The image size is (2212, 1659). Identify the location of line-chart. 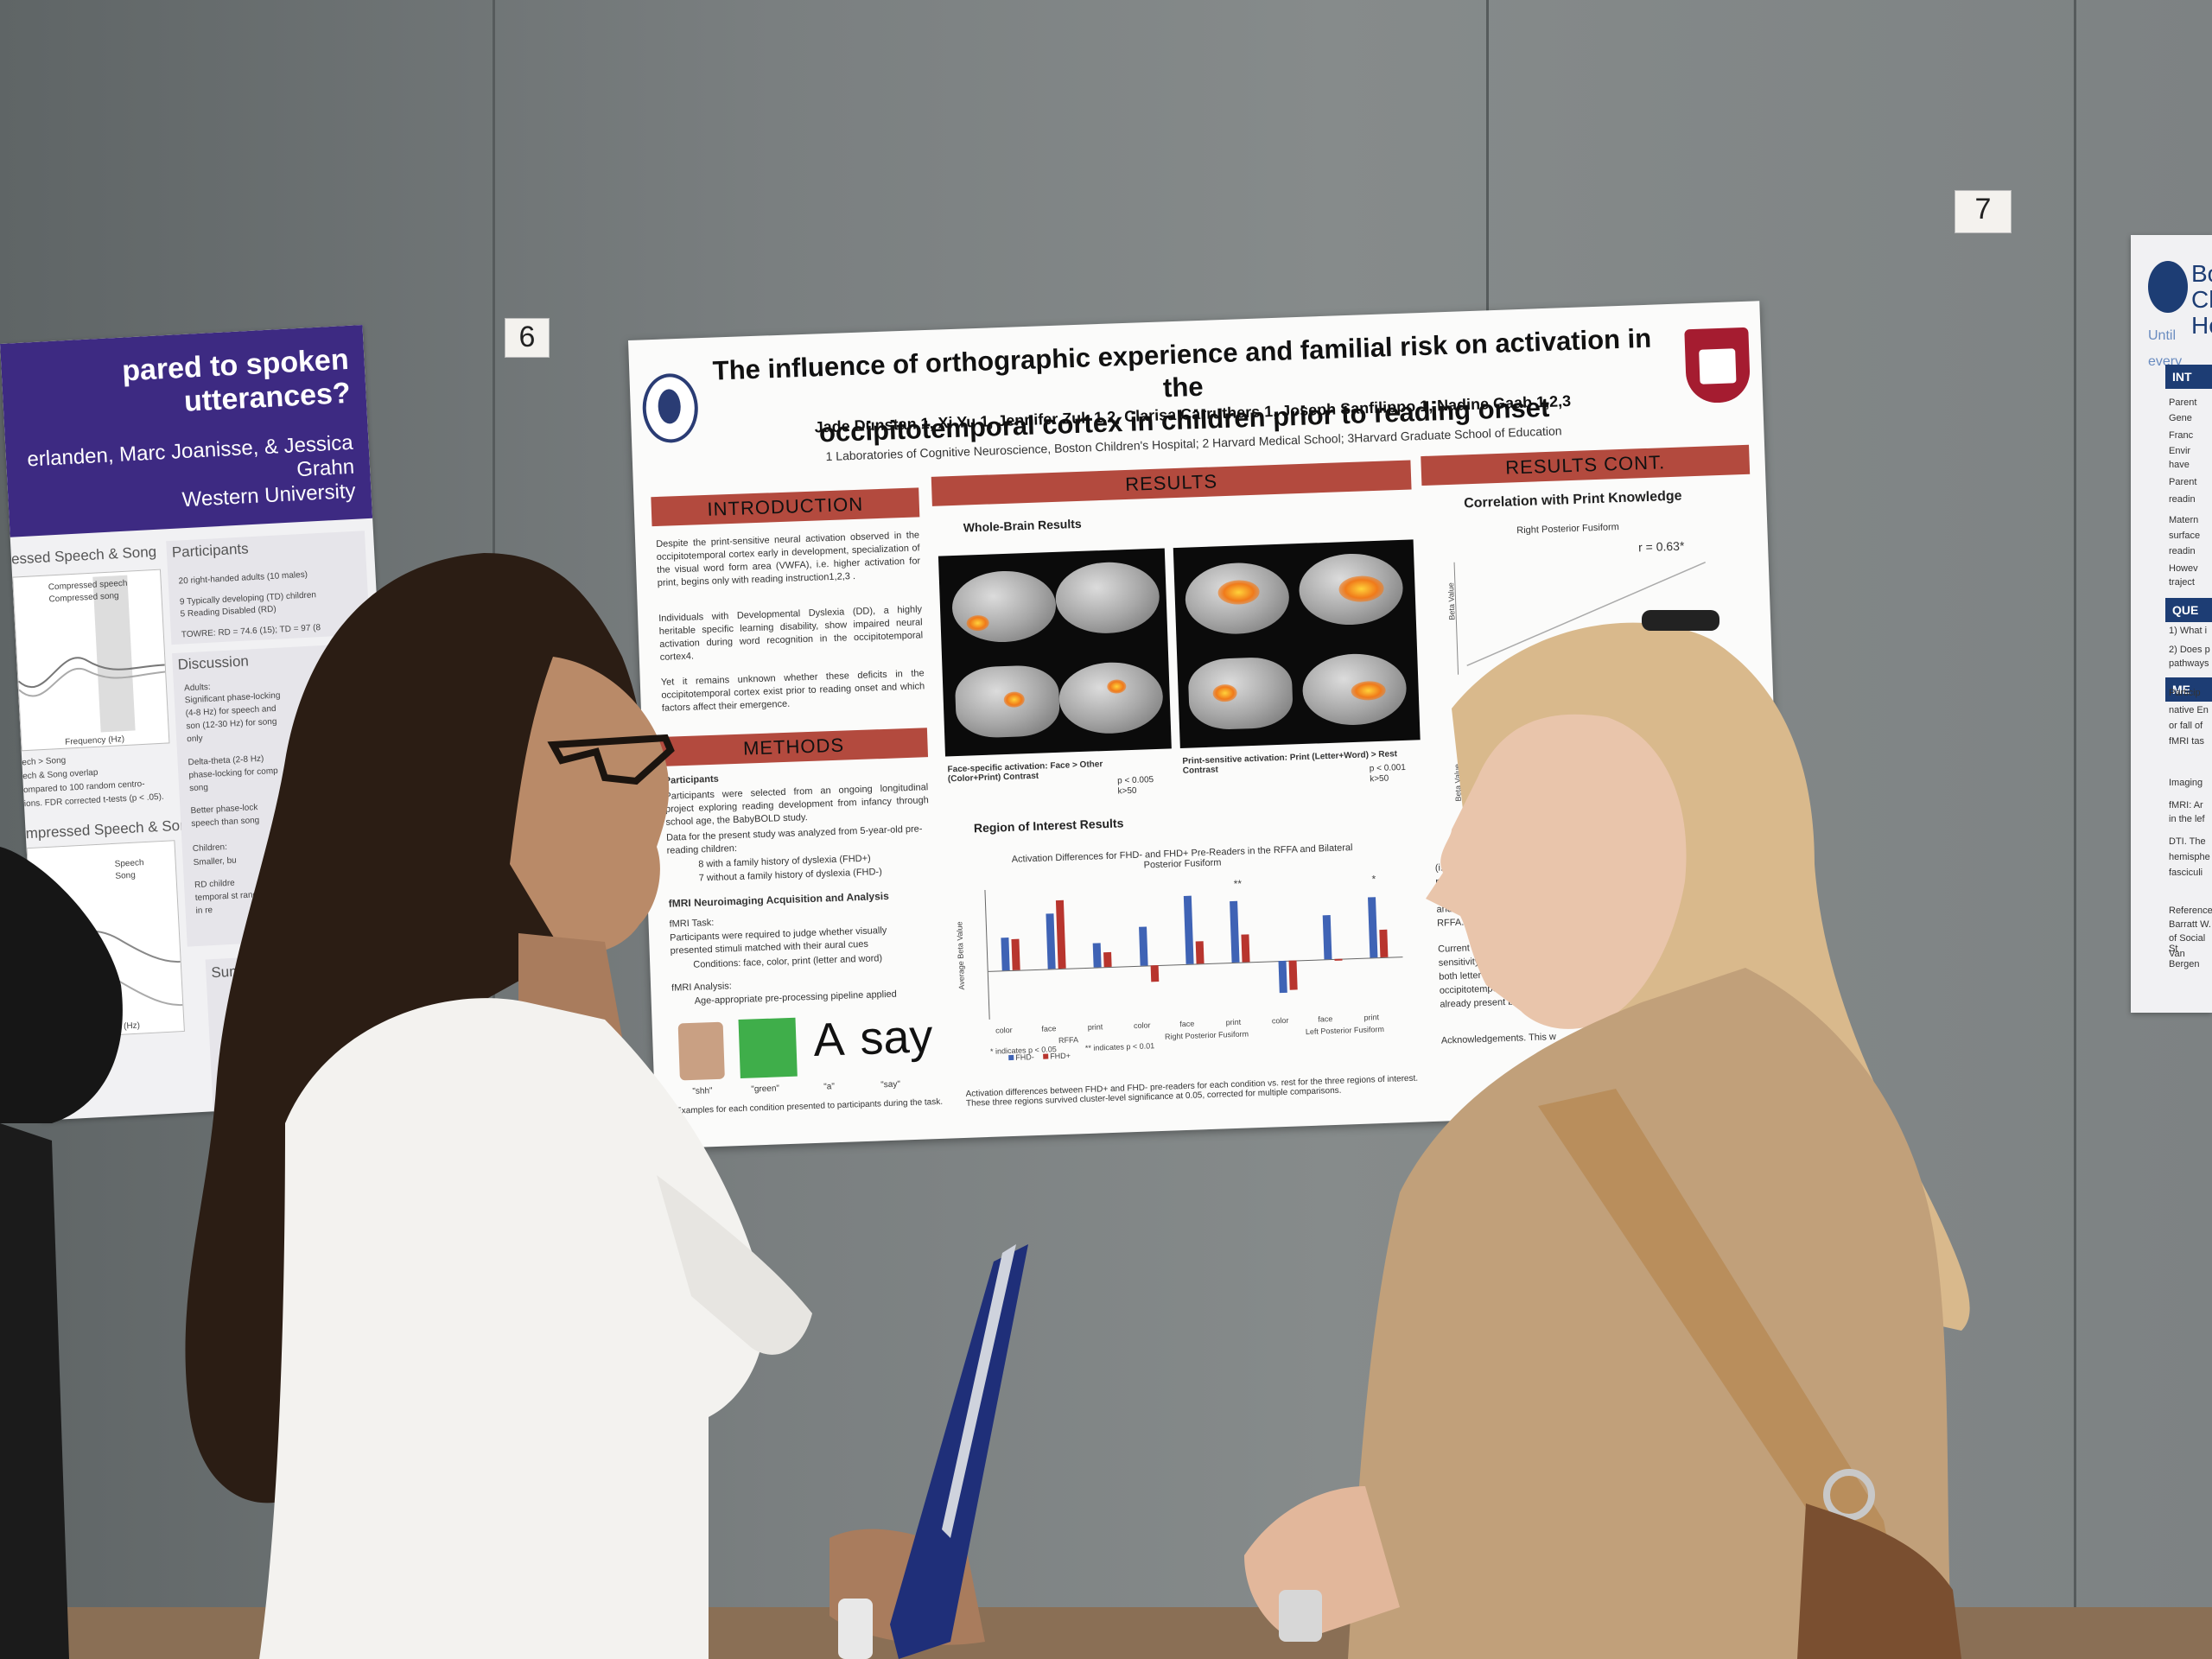
(91, 654).